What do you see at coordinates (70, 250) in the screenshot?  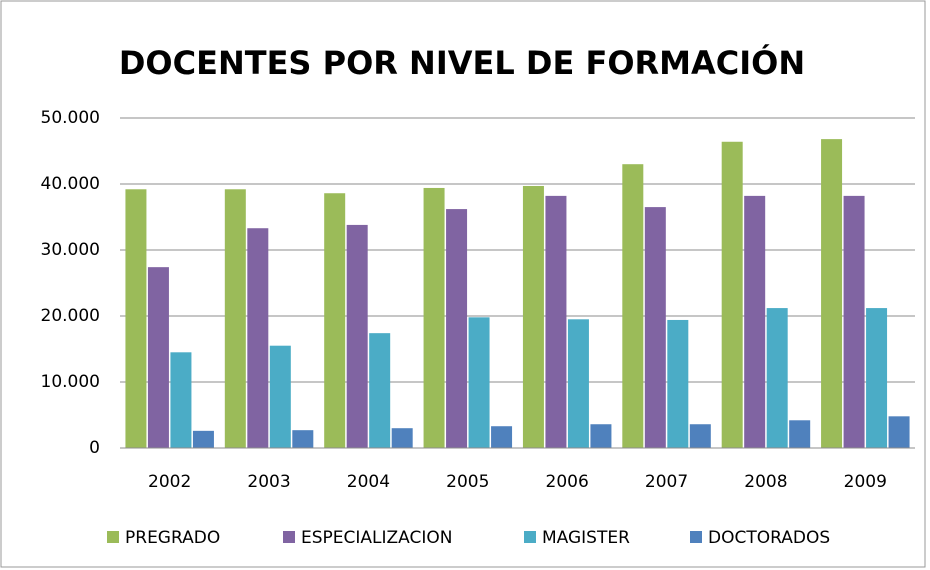 I see `y-tick-label: 30.000` at bounding box center [70, 250].